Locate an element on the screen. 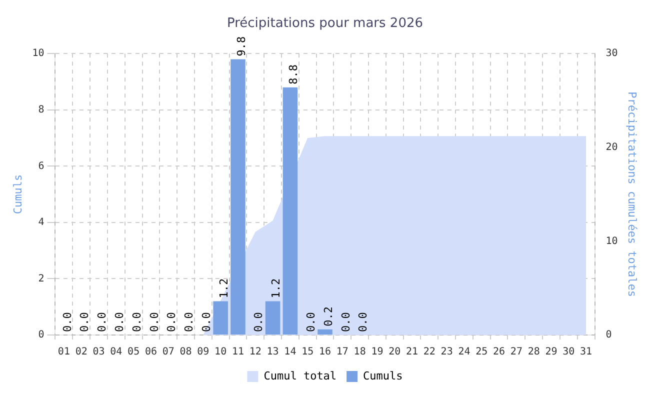  x-tick-label: 22 is located at coordinates (429, 352).